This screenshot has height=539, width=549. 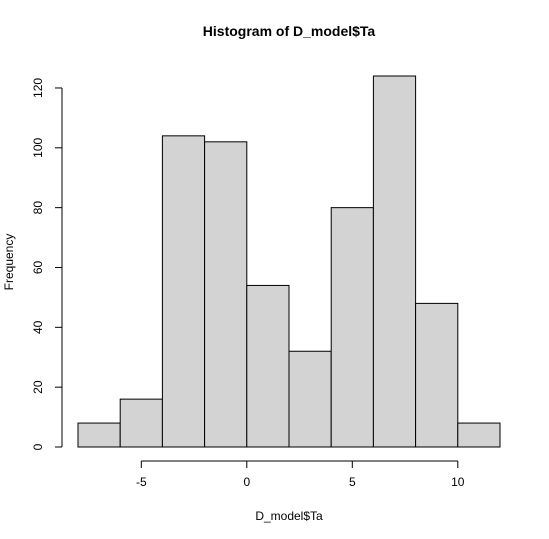 What do you see at coordinates (38, 208) in the screenshot?
I see `y-tick-label: 80` at bounding box center [38, 208].